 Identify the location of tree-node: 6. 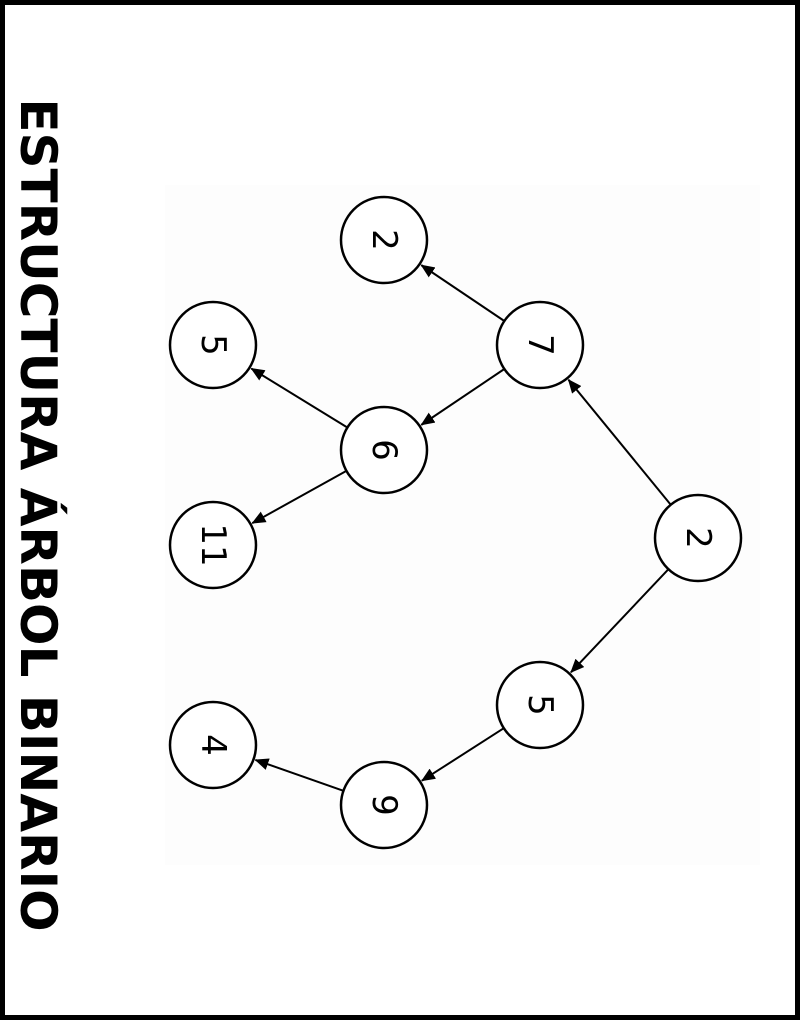
(384, 450).